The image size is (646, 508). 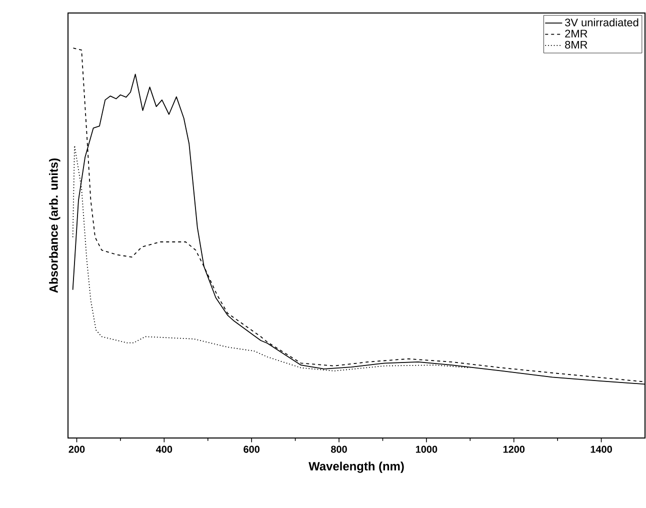 I want to click on x-tick-label: 200, so click(x=76, y=449).